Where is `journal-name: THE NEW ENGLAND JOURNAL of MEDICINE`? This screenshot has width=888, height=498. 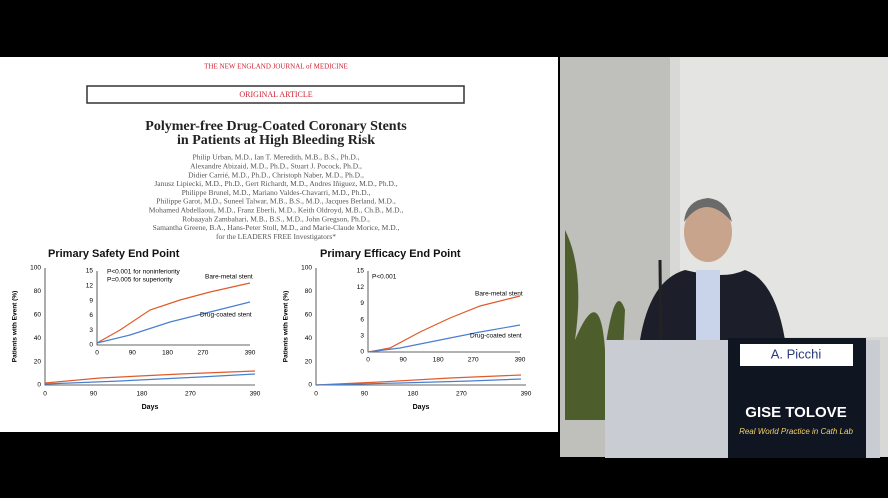
journal-name: THE NEW ENGLAND JOURNAL of MEDICINE is located at coordinates (276, 67).